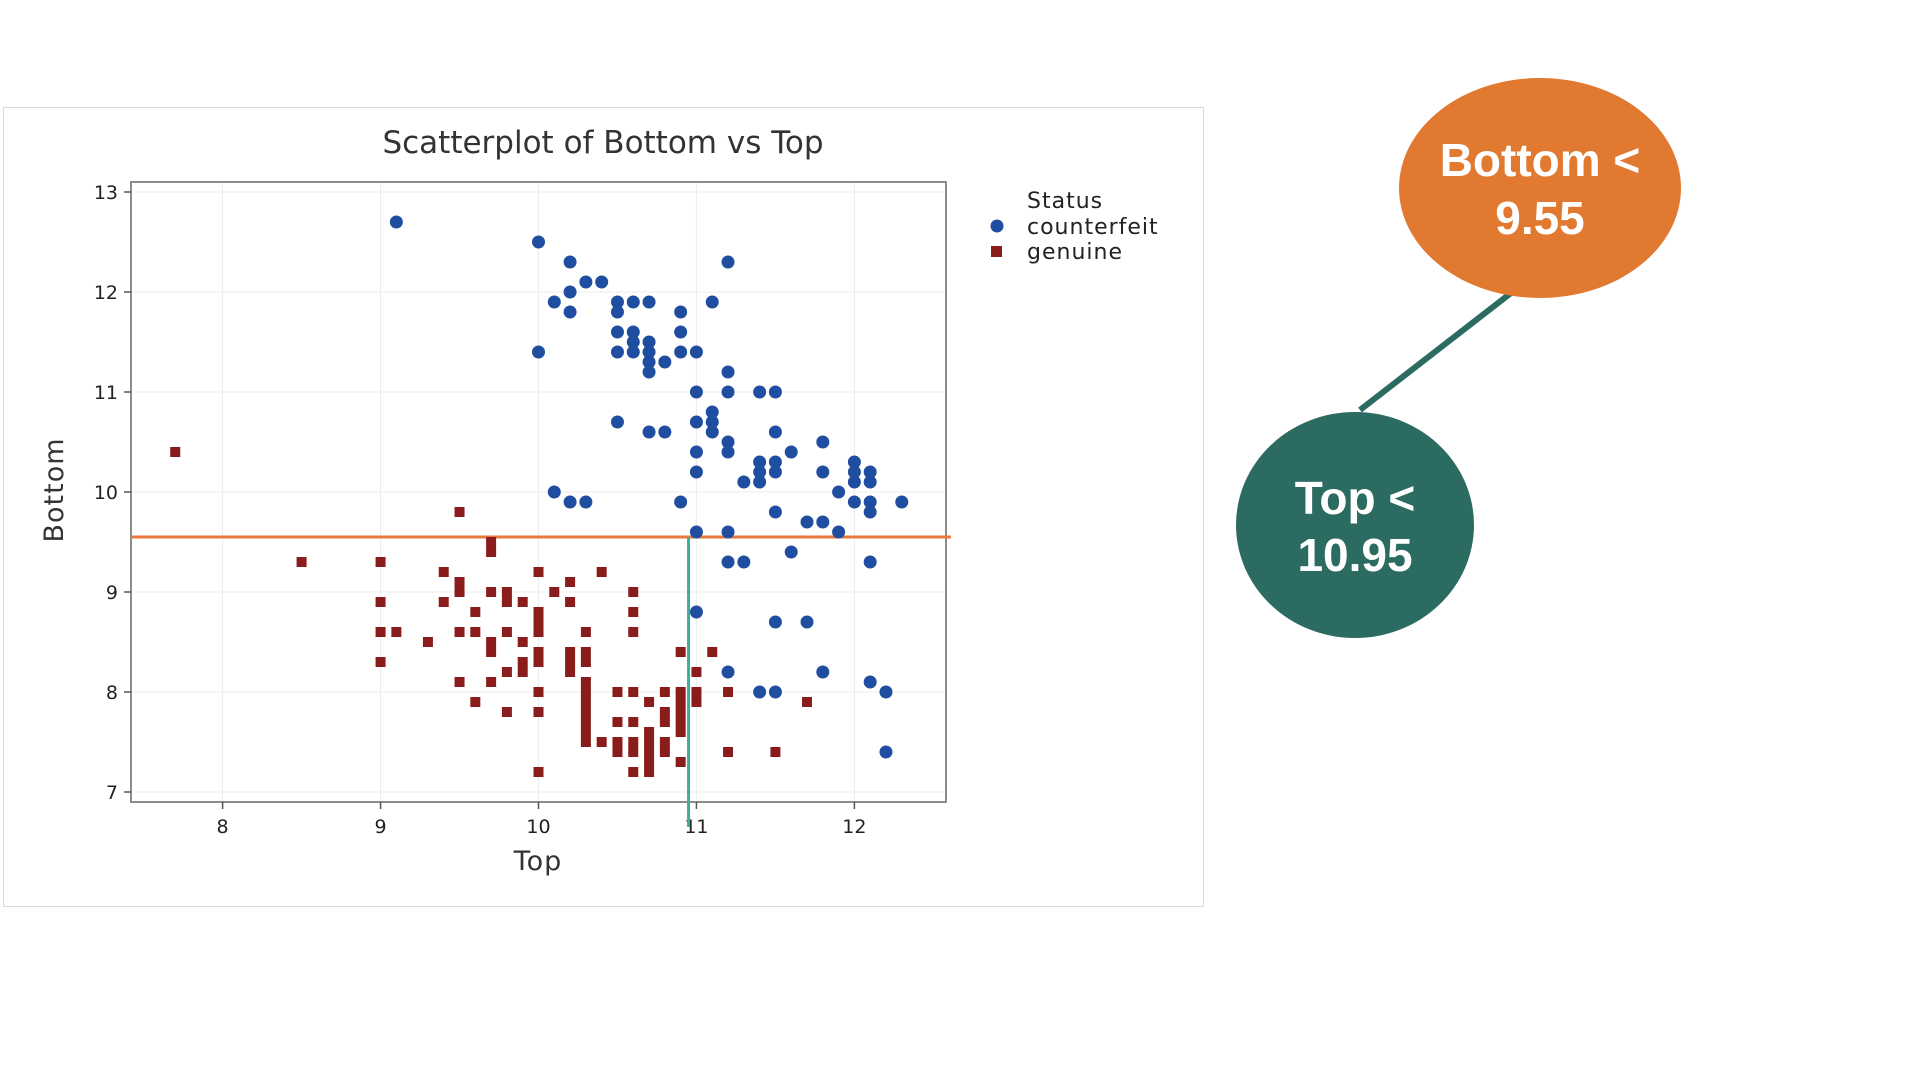  I want to click on legend-marker-counterfeit, so click(997, 226).